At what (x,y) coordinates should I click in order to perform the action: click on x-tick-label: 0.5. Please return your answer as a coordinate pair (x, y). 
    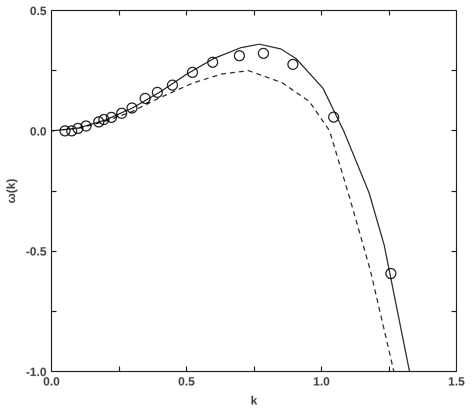
    Looking at the image, I should click on (187, 381).